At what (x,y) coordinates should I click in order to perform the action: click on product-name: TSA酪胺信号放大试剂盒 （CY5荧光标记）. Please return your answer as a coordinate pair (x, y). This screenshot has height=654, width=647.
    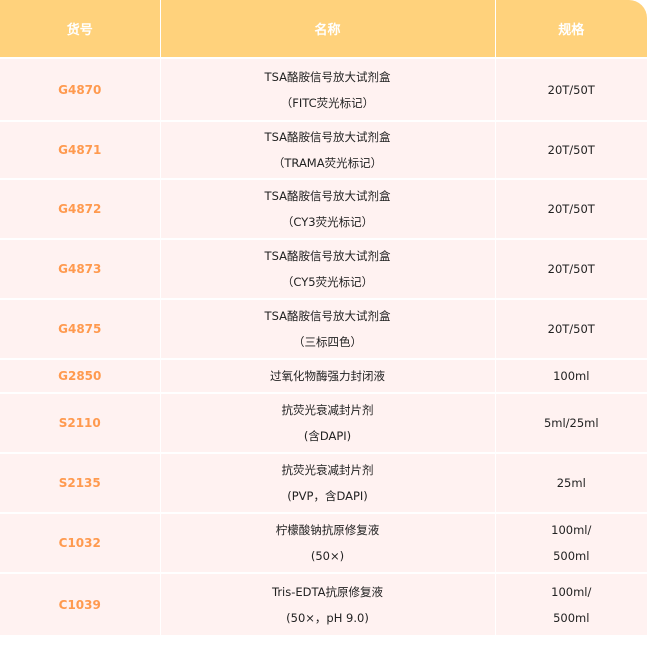
    Looking at the image, I should click on (328, 268).